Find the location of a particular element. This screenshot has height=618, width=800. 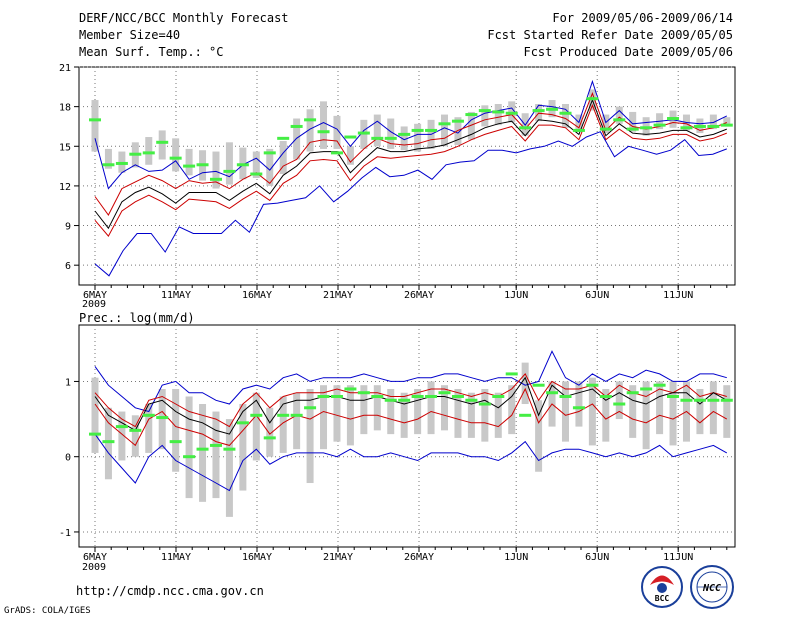

source-url: http://cmdp.ncc.cma.gov.cn is located at coordinates (170, 591).